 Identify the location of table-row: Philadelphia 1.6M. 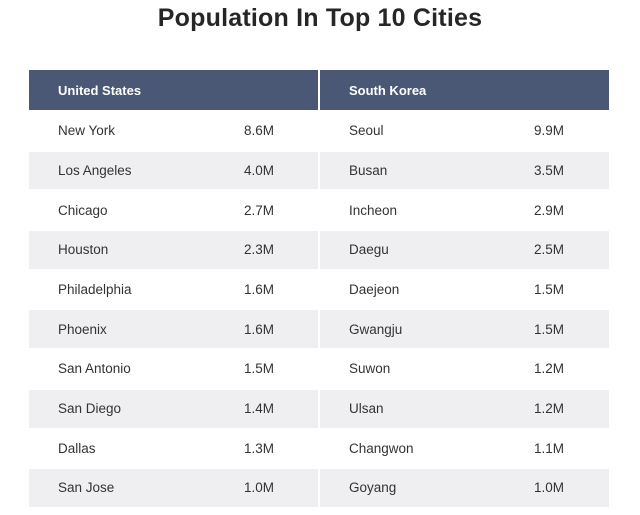
(173, 290).